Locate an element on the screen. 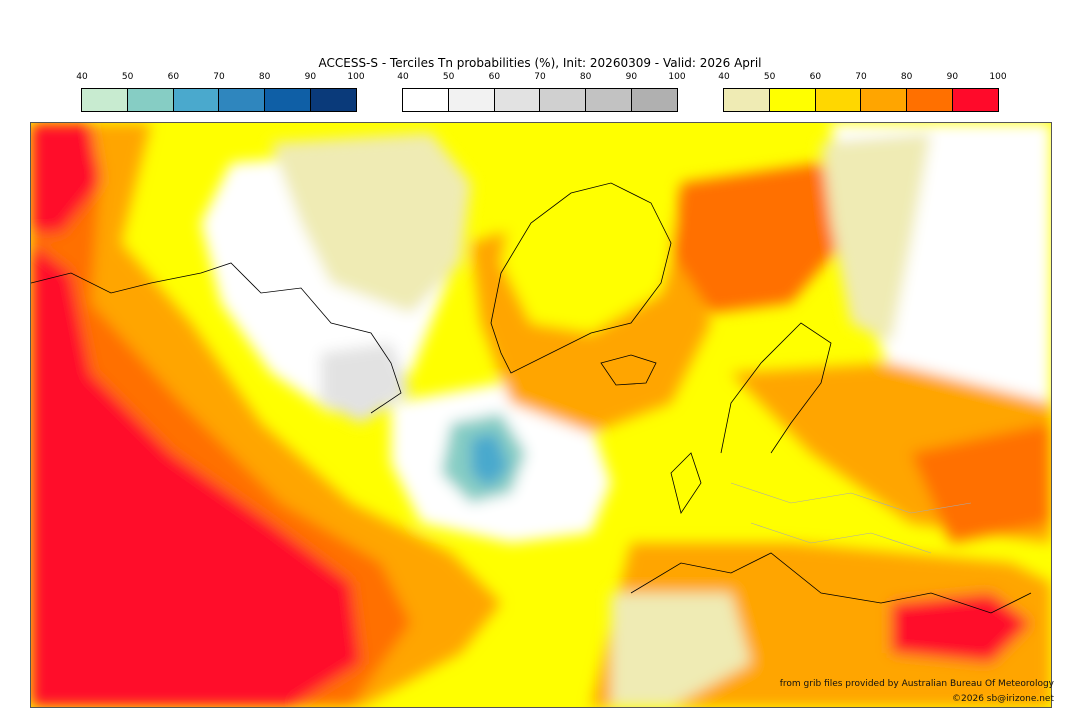 The width and height of the screenshot is (1080, 718). region-yellow-greenland is located at coordinates (591, 258).